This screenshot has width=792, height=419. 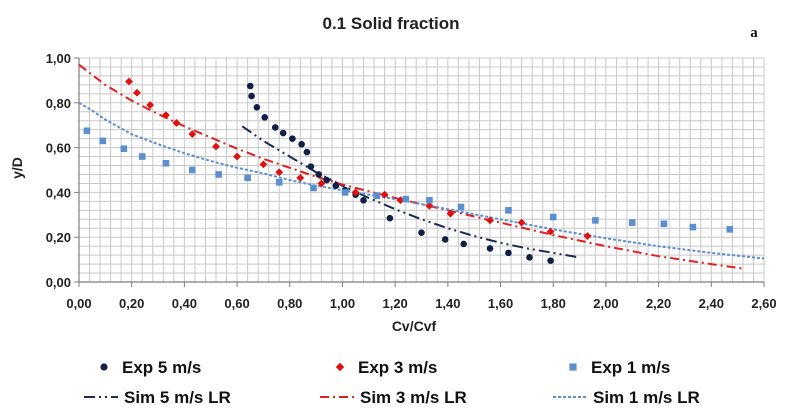 I want to click on legend-label-sim-3-m-s-lr: Sim 3 m/s LR, so click(x=413, y=397).